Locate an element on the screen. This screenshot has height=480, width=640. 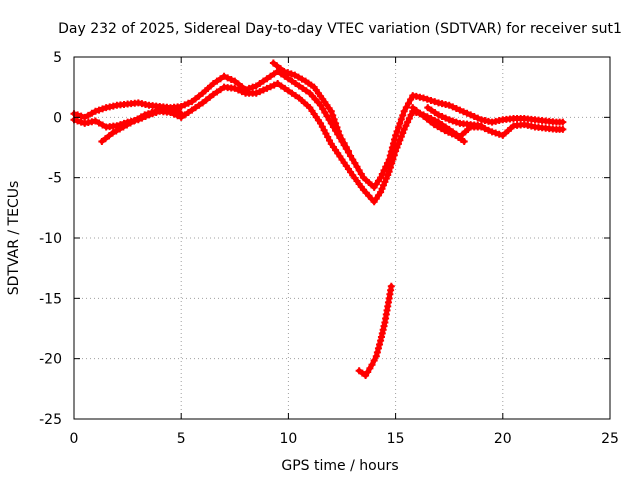
y-tick-label: 0 is located at coordinates (57, 118).